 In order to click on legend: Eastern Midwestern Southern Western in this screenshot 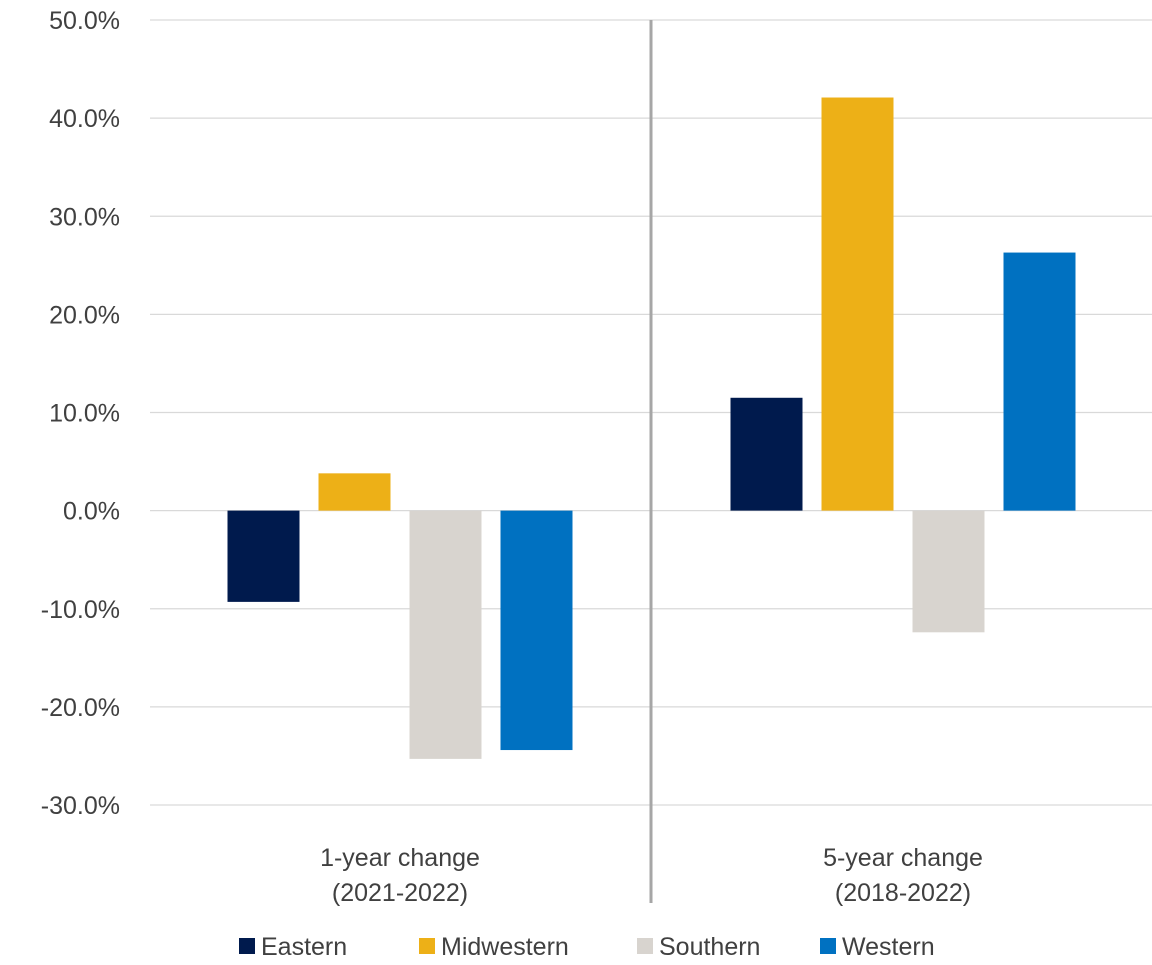, I will do `click(587, 947)`.